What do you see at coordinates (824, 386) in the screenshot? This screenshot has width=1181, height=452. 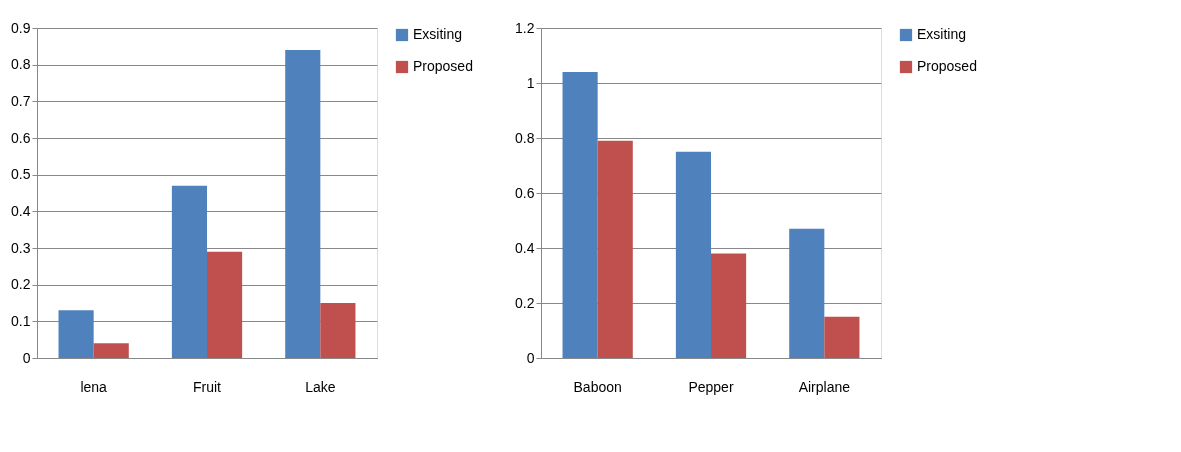 I see `x-tick-label: Airplane` at bounding box center [824, 386].